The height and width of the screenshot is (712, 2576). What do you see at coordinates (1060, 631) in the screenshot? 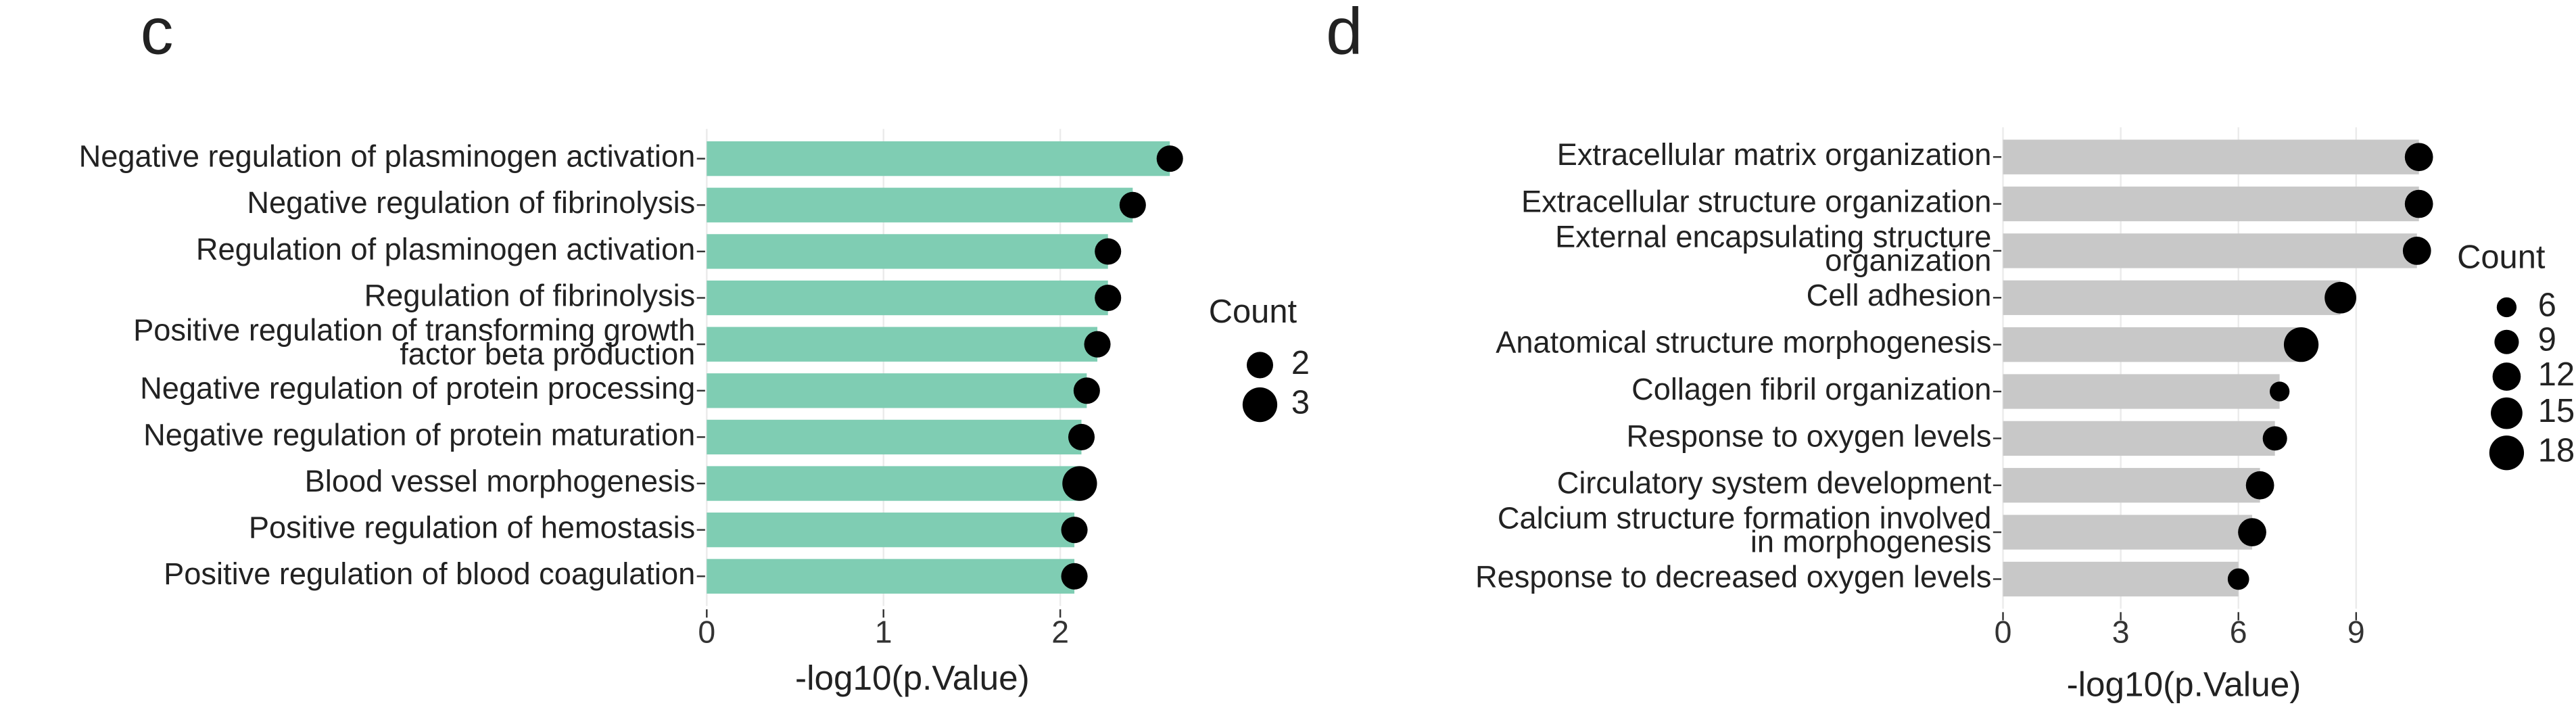
I see `x-tick-label: 2` at bounding box center [1060, 631].